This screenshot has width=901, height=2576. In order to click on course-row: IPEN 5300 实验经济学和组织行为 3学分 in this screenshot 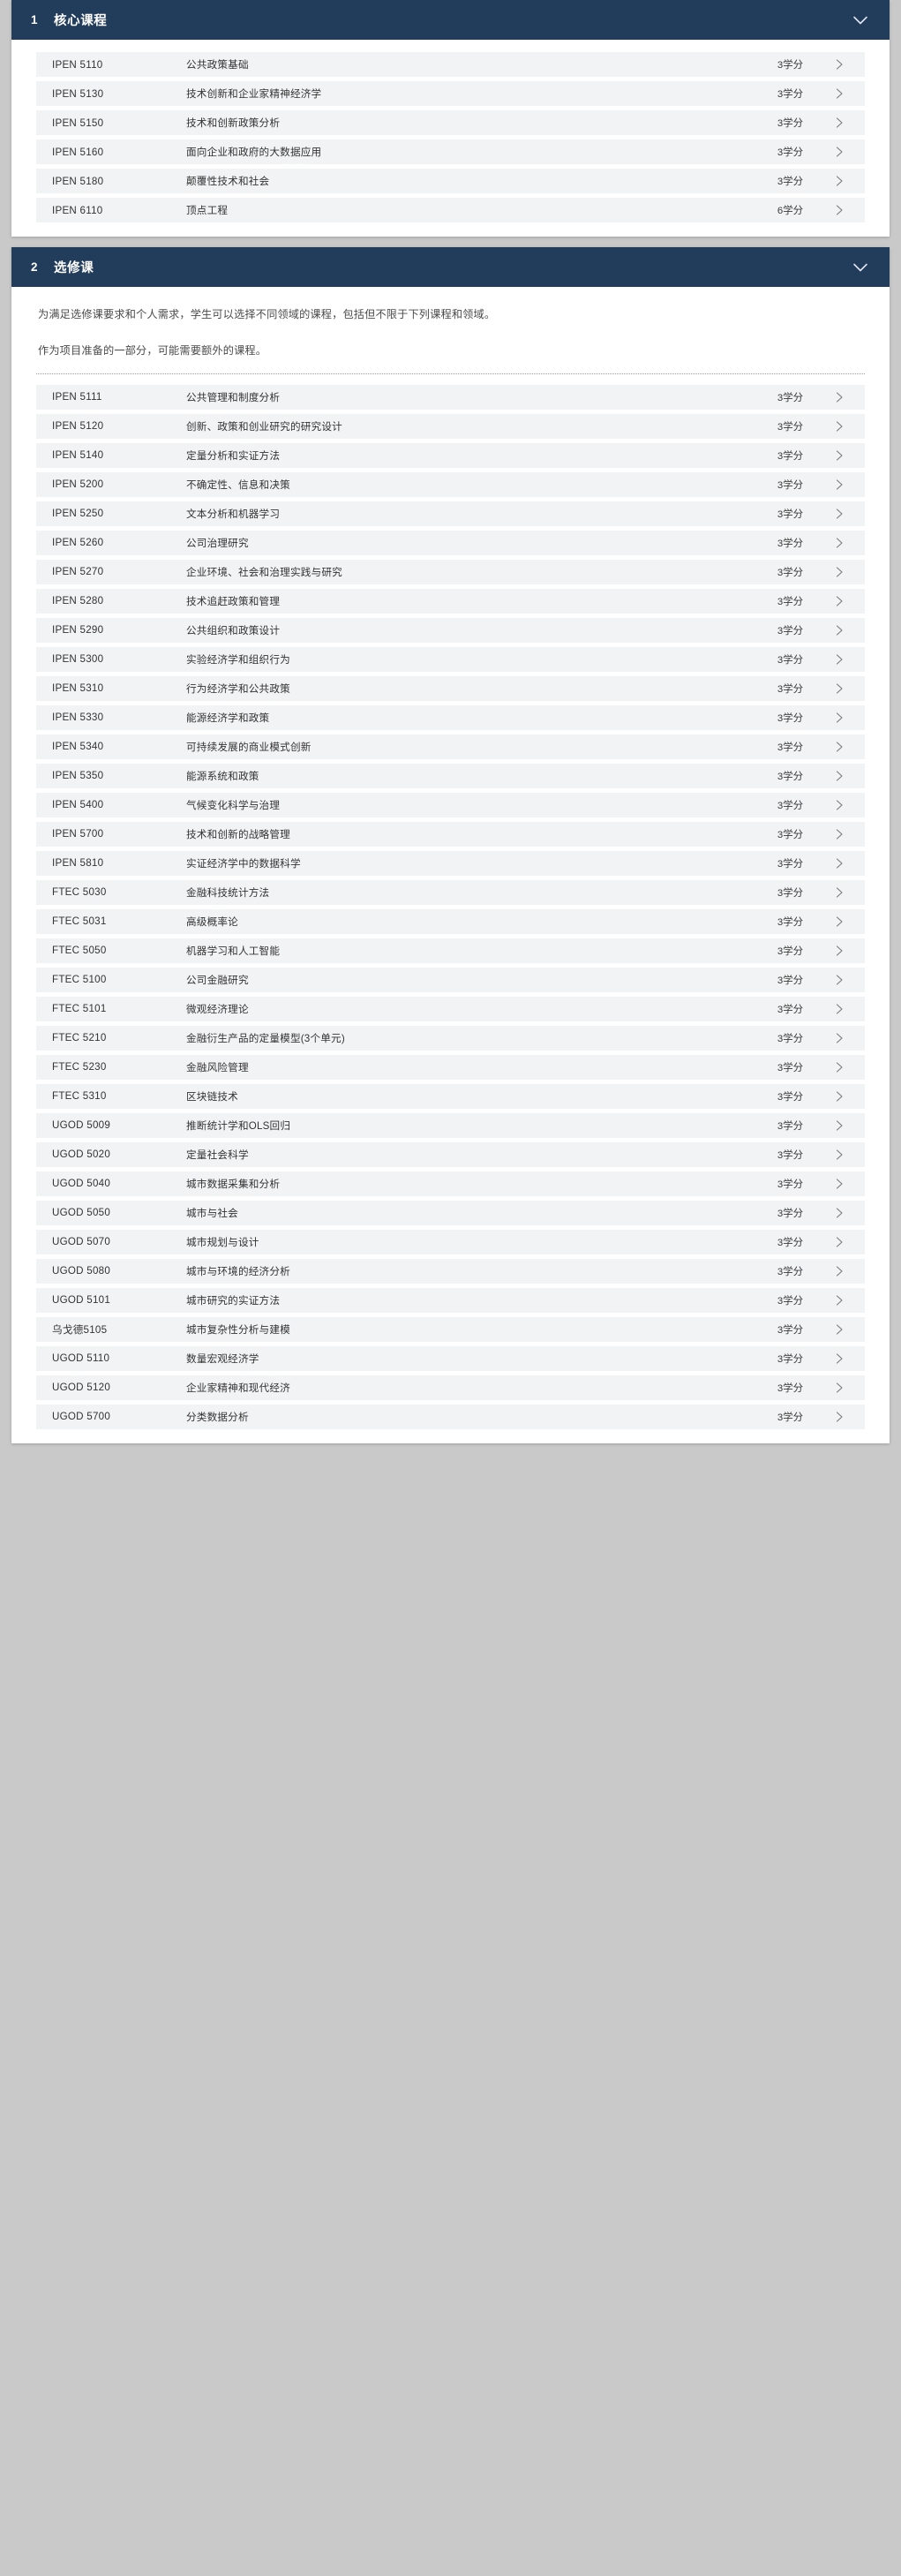, I will do `click(450, 659)`.